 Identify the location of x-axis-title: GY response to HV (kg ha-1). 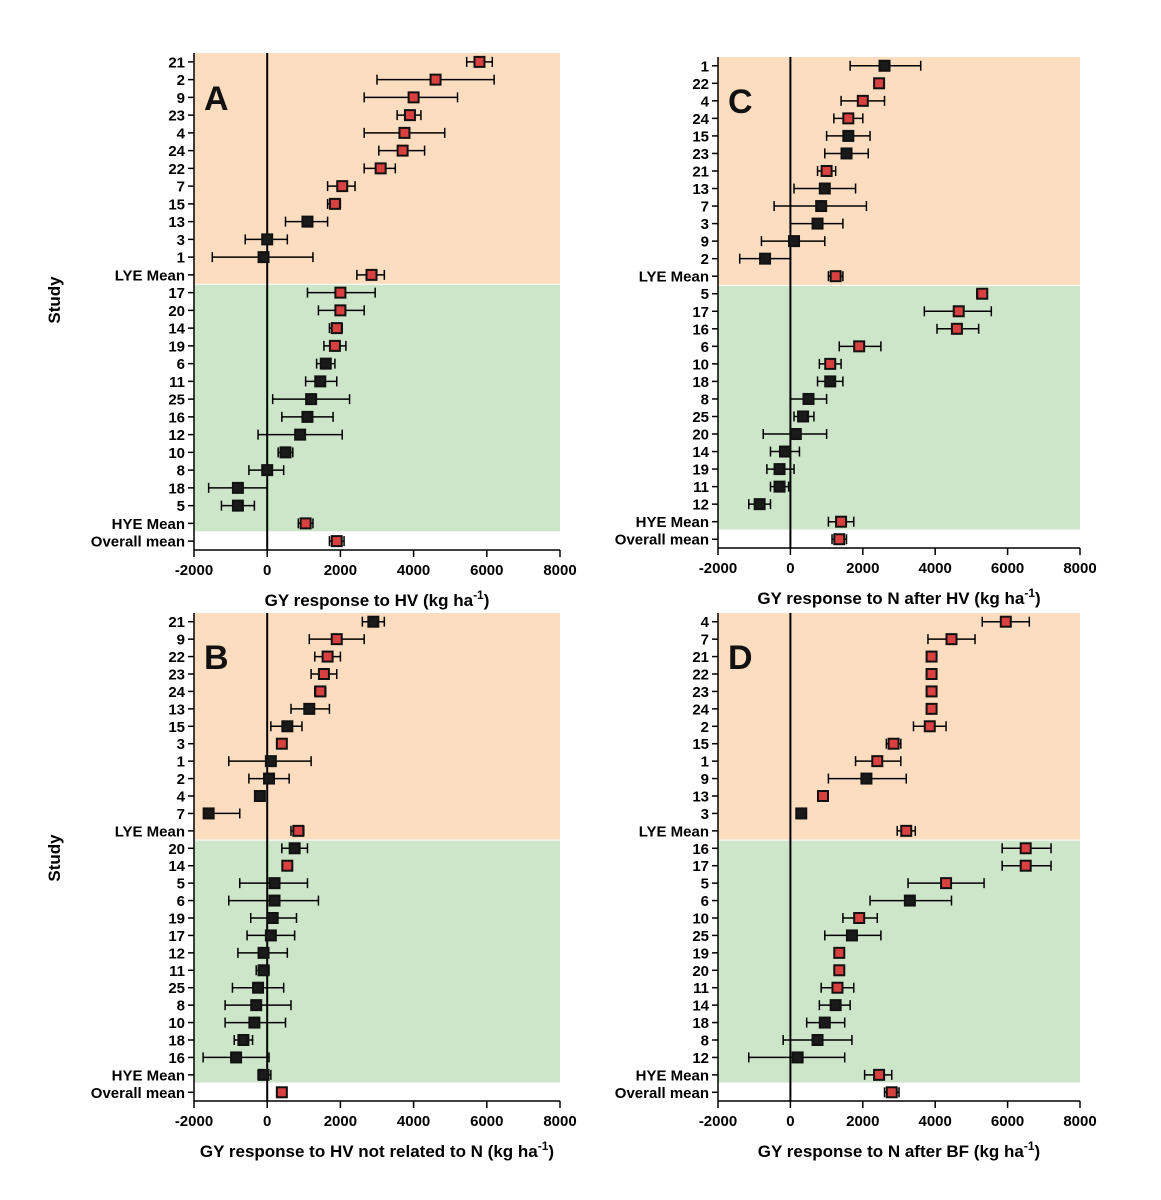
(377, 599).